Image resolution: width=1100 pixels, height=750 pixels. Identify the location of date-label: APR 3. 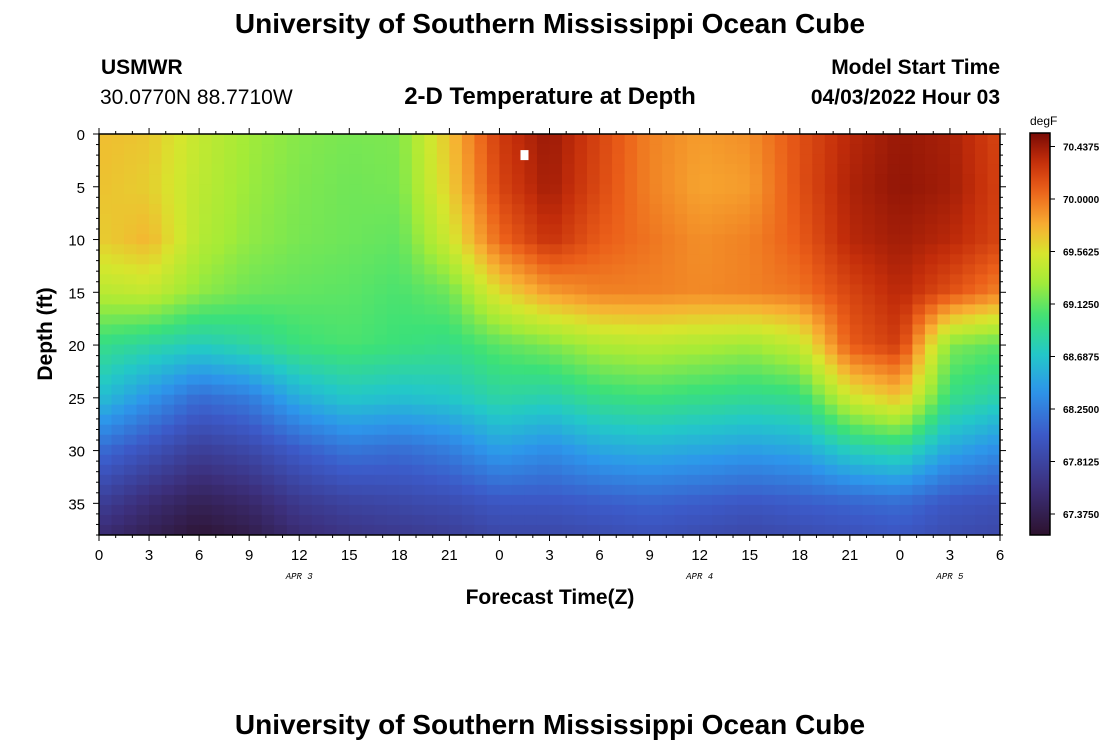
(299, 577).